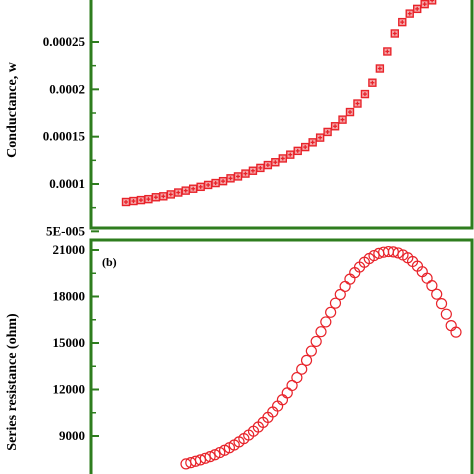 Image resolution: width=474 pixels, height=474 pixels. Describe the element at coordinates (64, 41) in the screenshot. I see `y-tick-label: 0.00025` at that location.